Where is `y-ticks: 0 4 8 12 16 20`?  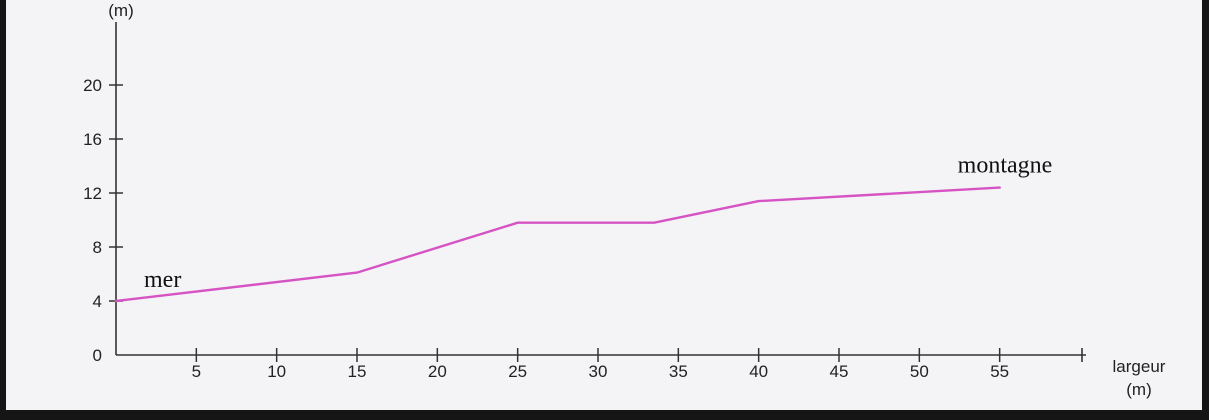
y-ticks: 0 4 8 12 16 20 is located at coordinates (103, 220).